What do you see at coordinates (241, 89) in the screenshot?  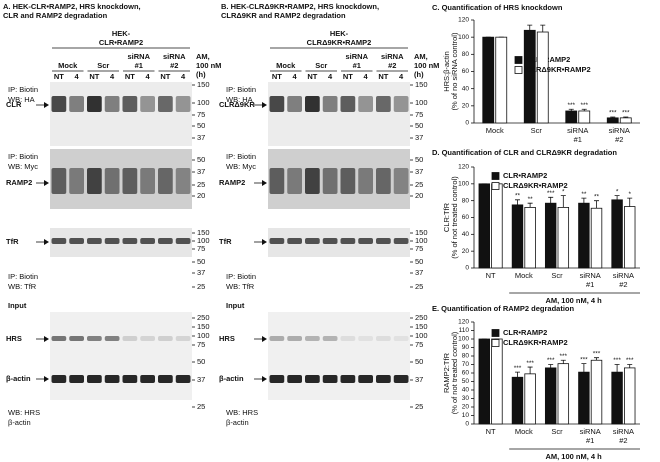 I see `blot-antibody: IP: Biotin` at bounding box center [241, 89].